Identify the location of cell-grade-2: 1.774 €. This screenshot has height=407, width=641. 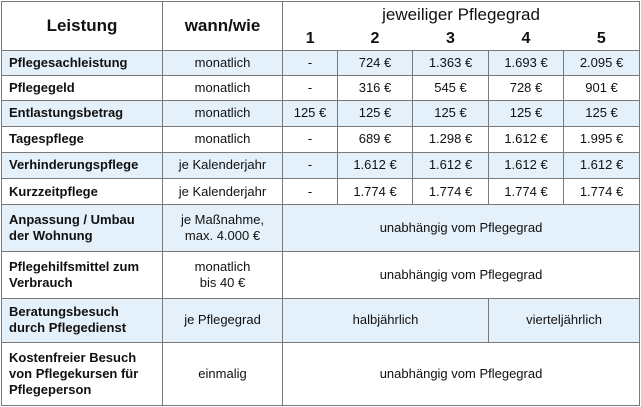
(375, 192).